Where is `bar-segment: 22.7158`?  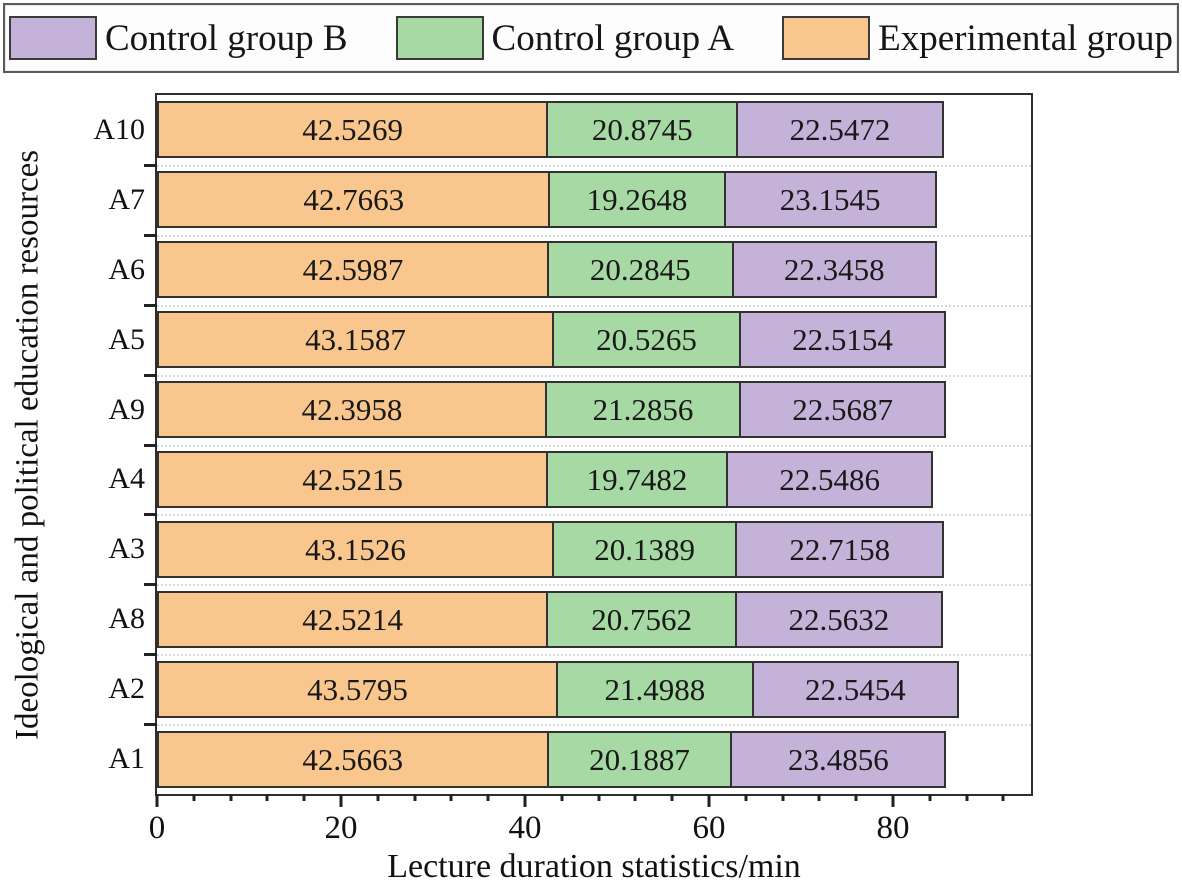
bar-segment: 22.7158 is located at coordinates (840, 549).